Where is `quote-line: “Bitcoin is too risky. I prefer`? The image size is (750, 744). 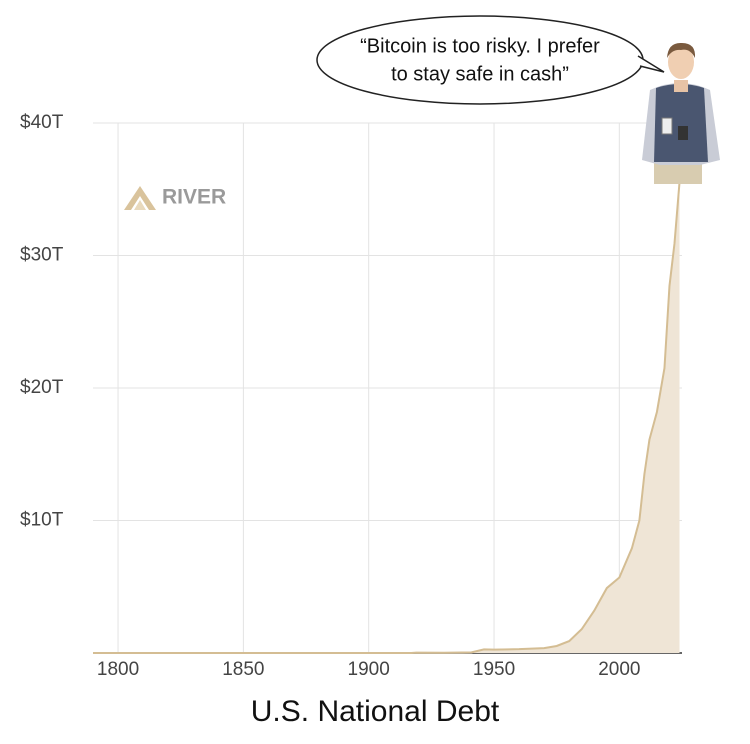 quote-line: “Bitcoin is too risky. I prefer is located at coordinates (480, 46).